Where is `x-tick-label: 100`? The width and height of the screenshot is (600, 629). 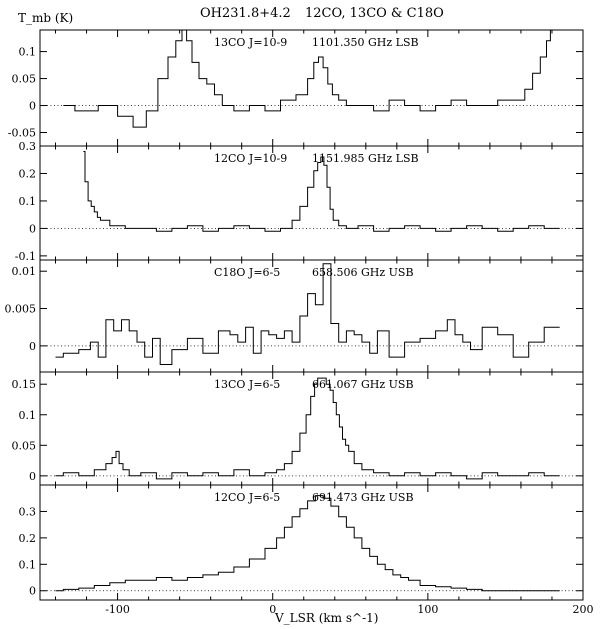 x-tick-label: 100 is located at coordinates (427, 609).